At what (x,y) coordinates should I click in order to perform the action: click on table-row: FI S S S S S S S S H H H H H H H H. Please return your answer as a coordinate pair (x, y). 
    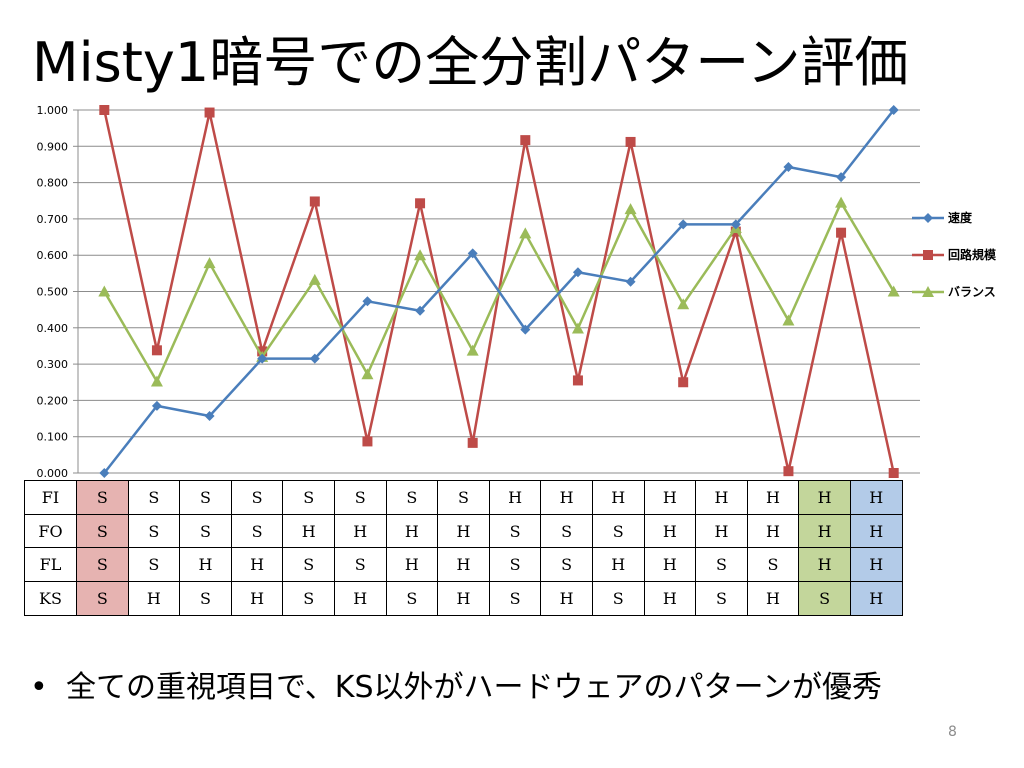
    Looking at the image, I should click on (463, 497).